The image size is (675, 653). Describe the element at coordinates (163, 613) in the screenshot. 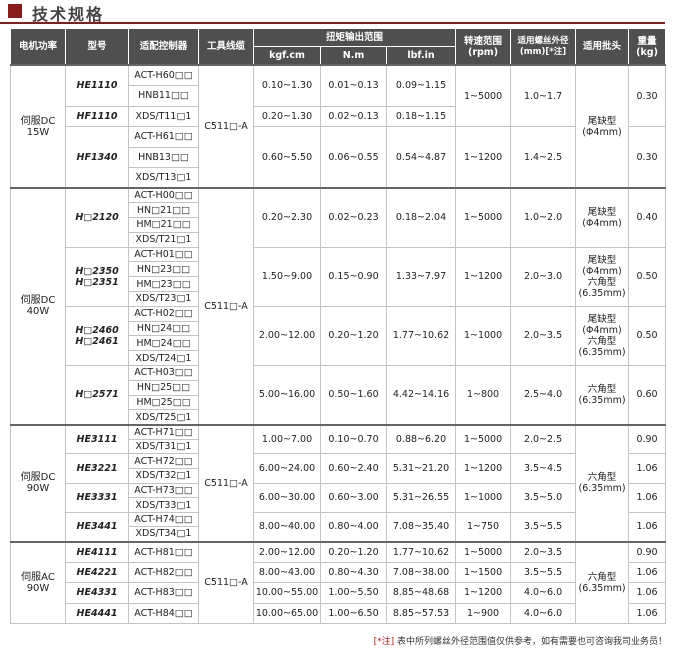

I see `controller-cell: ACT-H84□□` at that location.